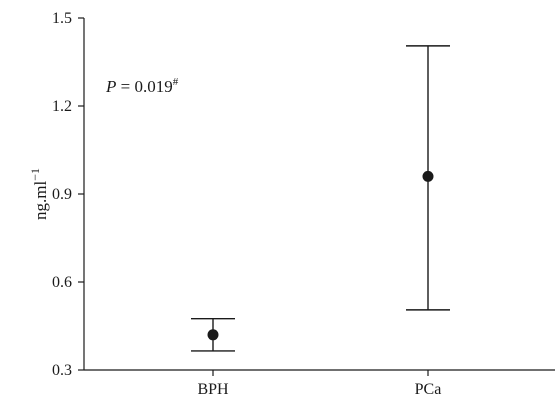 The width and height of the screenshot is (555, 406). I want to click on p-value-prefix: P, so click(110, 86).